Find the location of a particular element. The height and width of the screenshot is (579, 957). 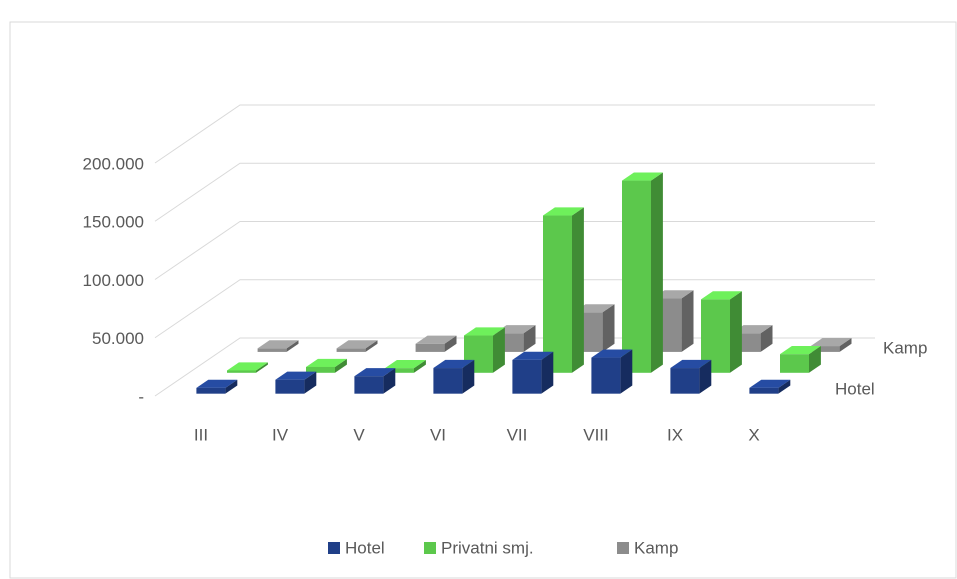

y-tick-label: 50.000 is located at coordinates (118, 338).